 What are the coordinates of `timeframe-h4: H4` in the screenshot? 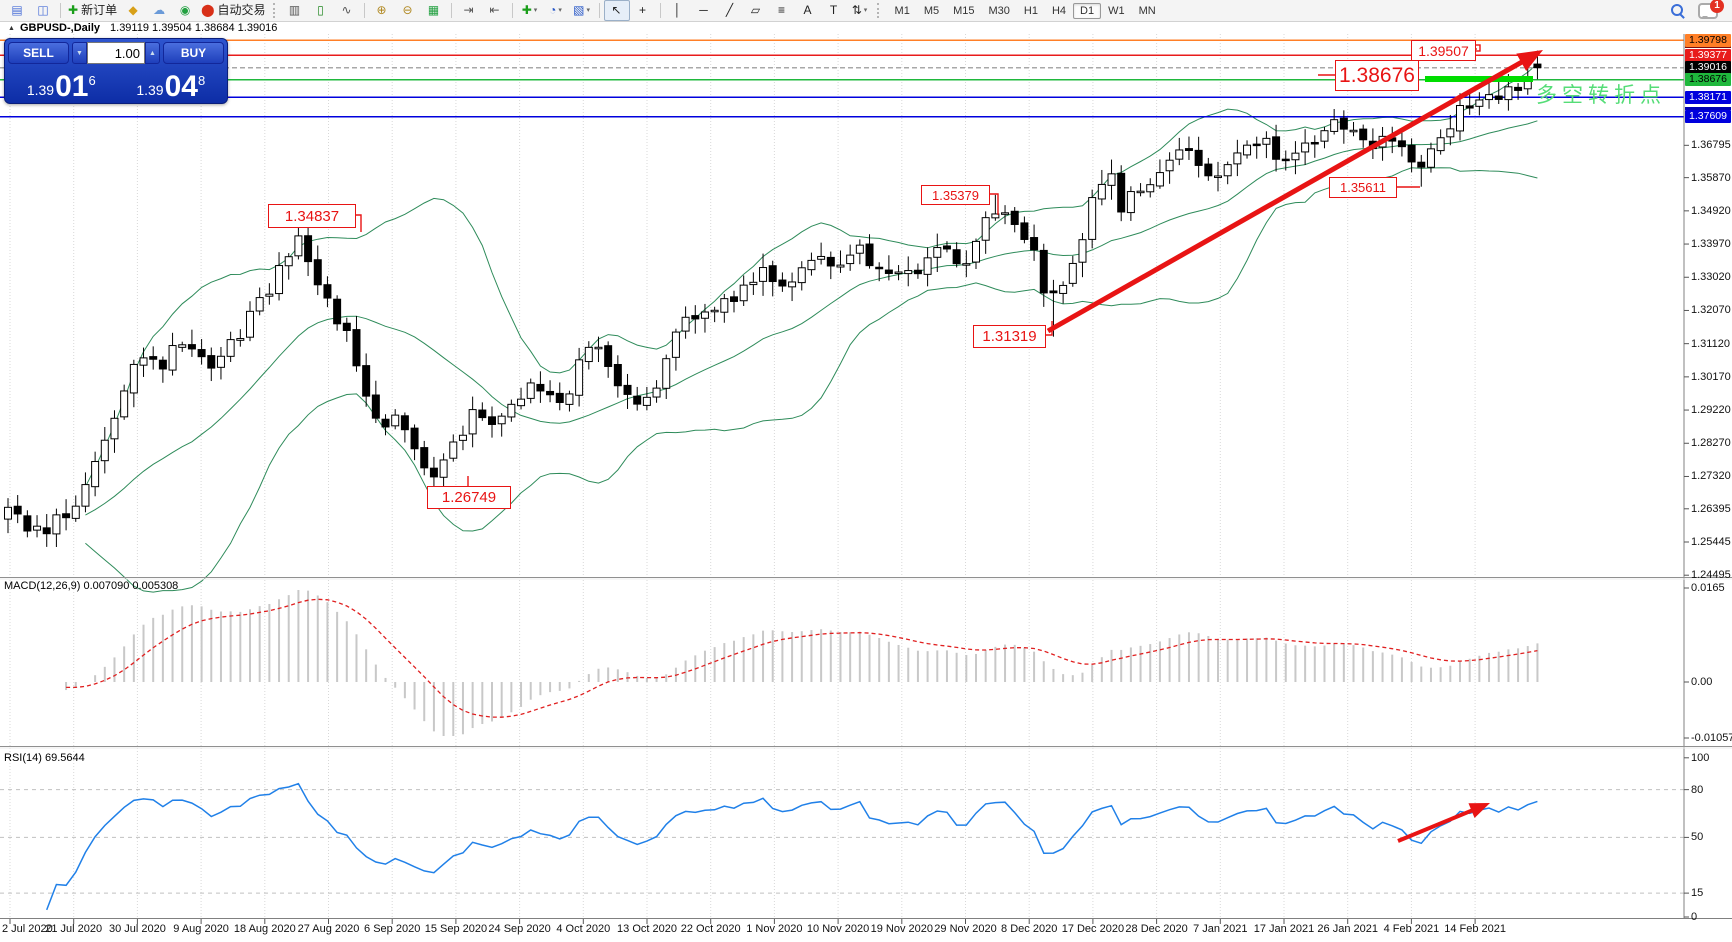 It's located at (1059, 10).